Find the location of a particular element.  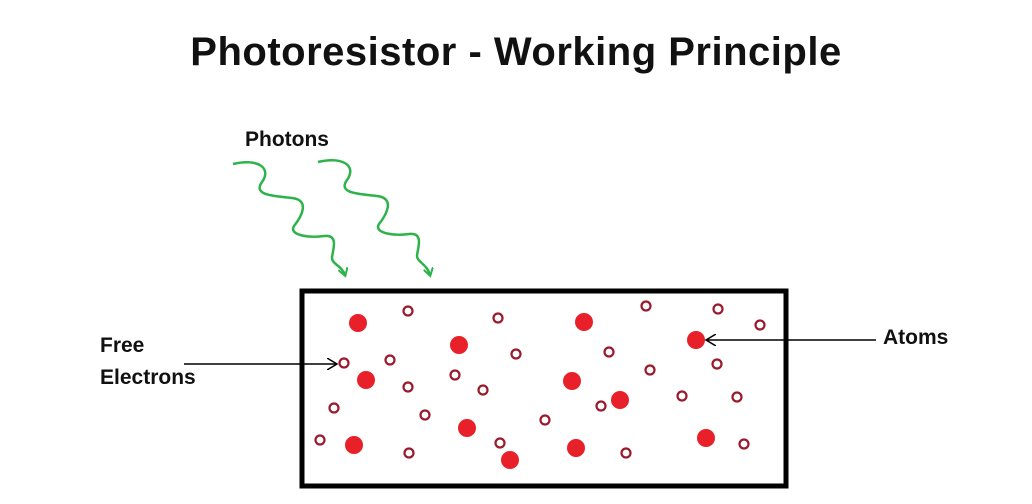

photons-label: Photons is located at coordinates (287, 139).